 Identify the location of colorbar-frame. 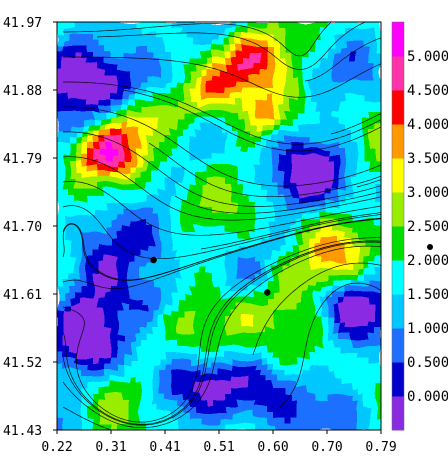
(398, 226).